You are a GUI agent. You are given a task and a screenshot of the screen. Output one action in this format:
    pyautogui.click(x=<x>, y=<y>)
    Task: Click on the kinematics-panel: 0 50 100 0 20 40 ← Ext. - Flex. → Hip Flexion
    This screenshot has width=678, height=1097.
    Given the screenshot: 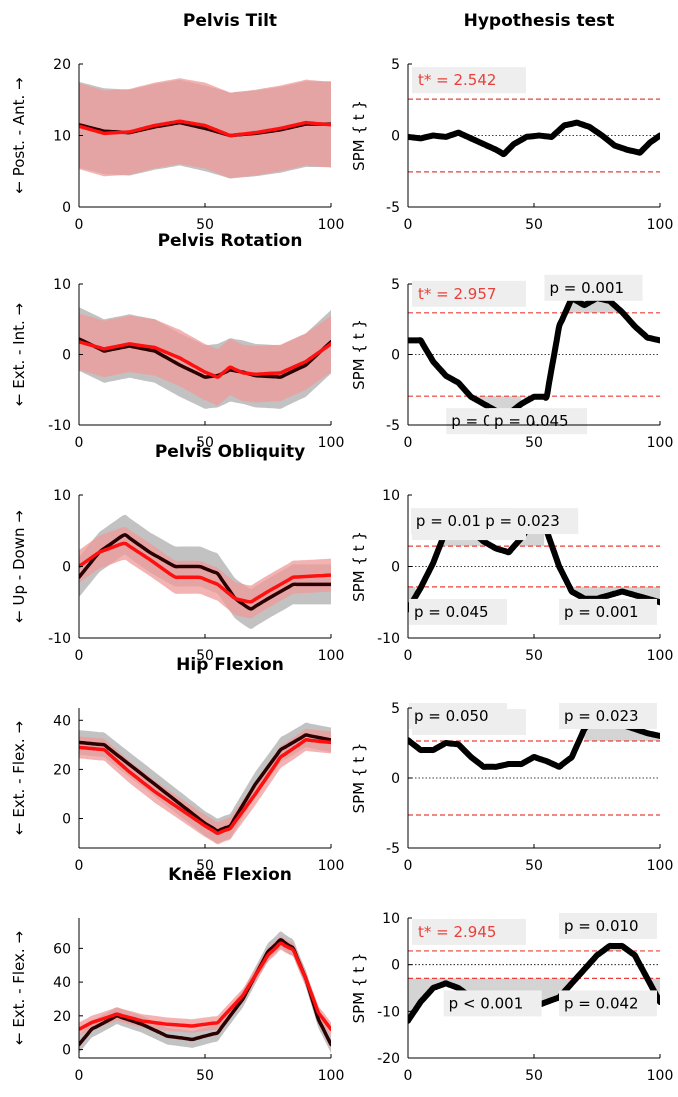 What is the action you would take?
    pyautogui.click(x=177, y=764)
    